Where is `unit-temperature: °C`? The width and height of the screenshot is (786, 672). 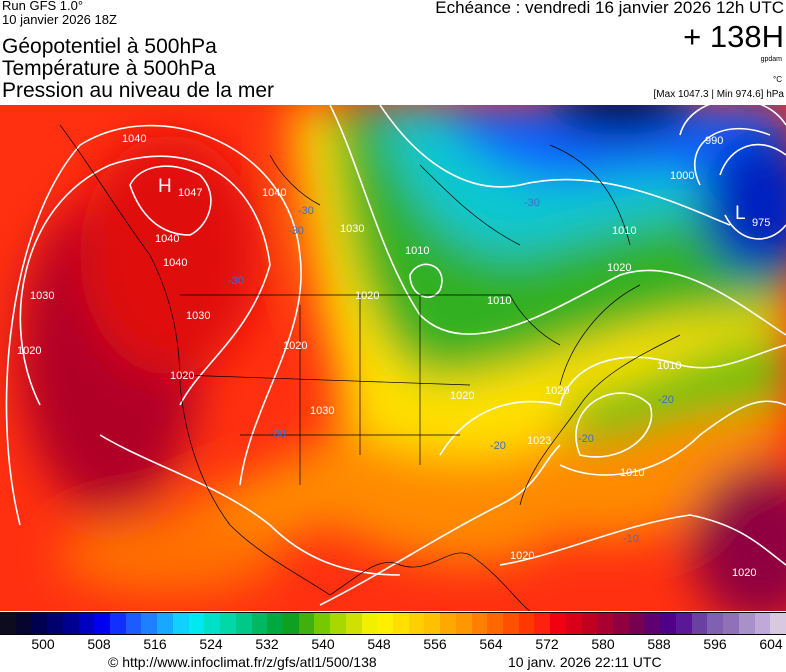 unit-temperature: °C is located at coordinates (777, 79).